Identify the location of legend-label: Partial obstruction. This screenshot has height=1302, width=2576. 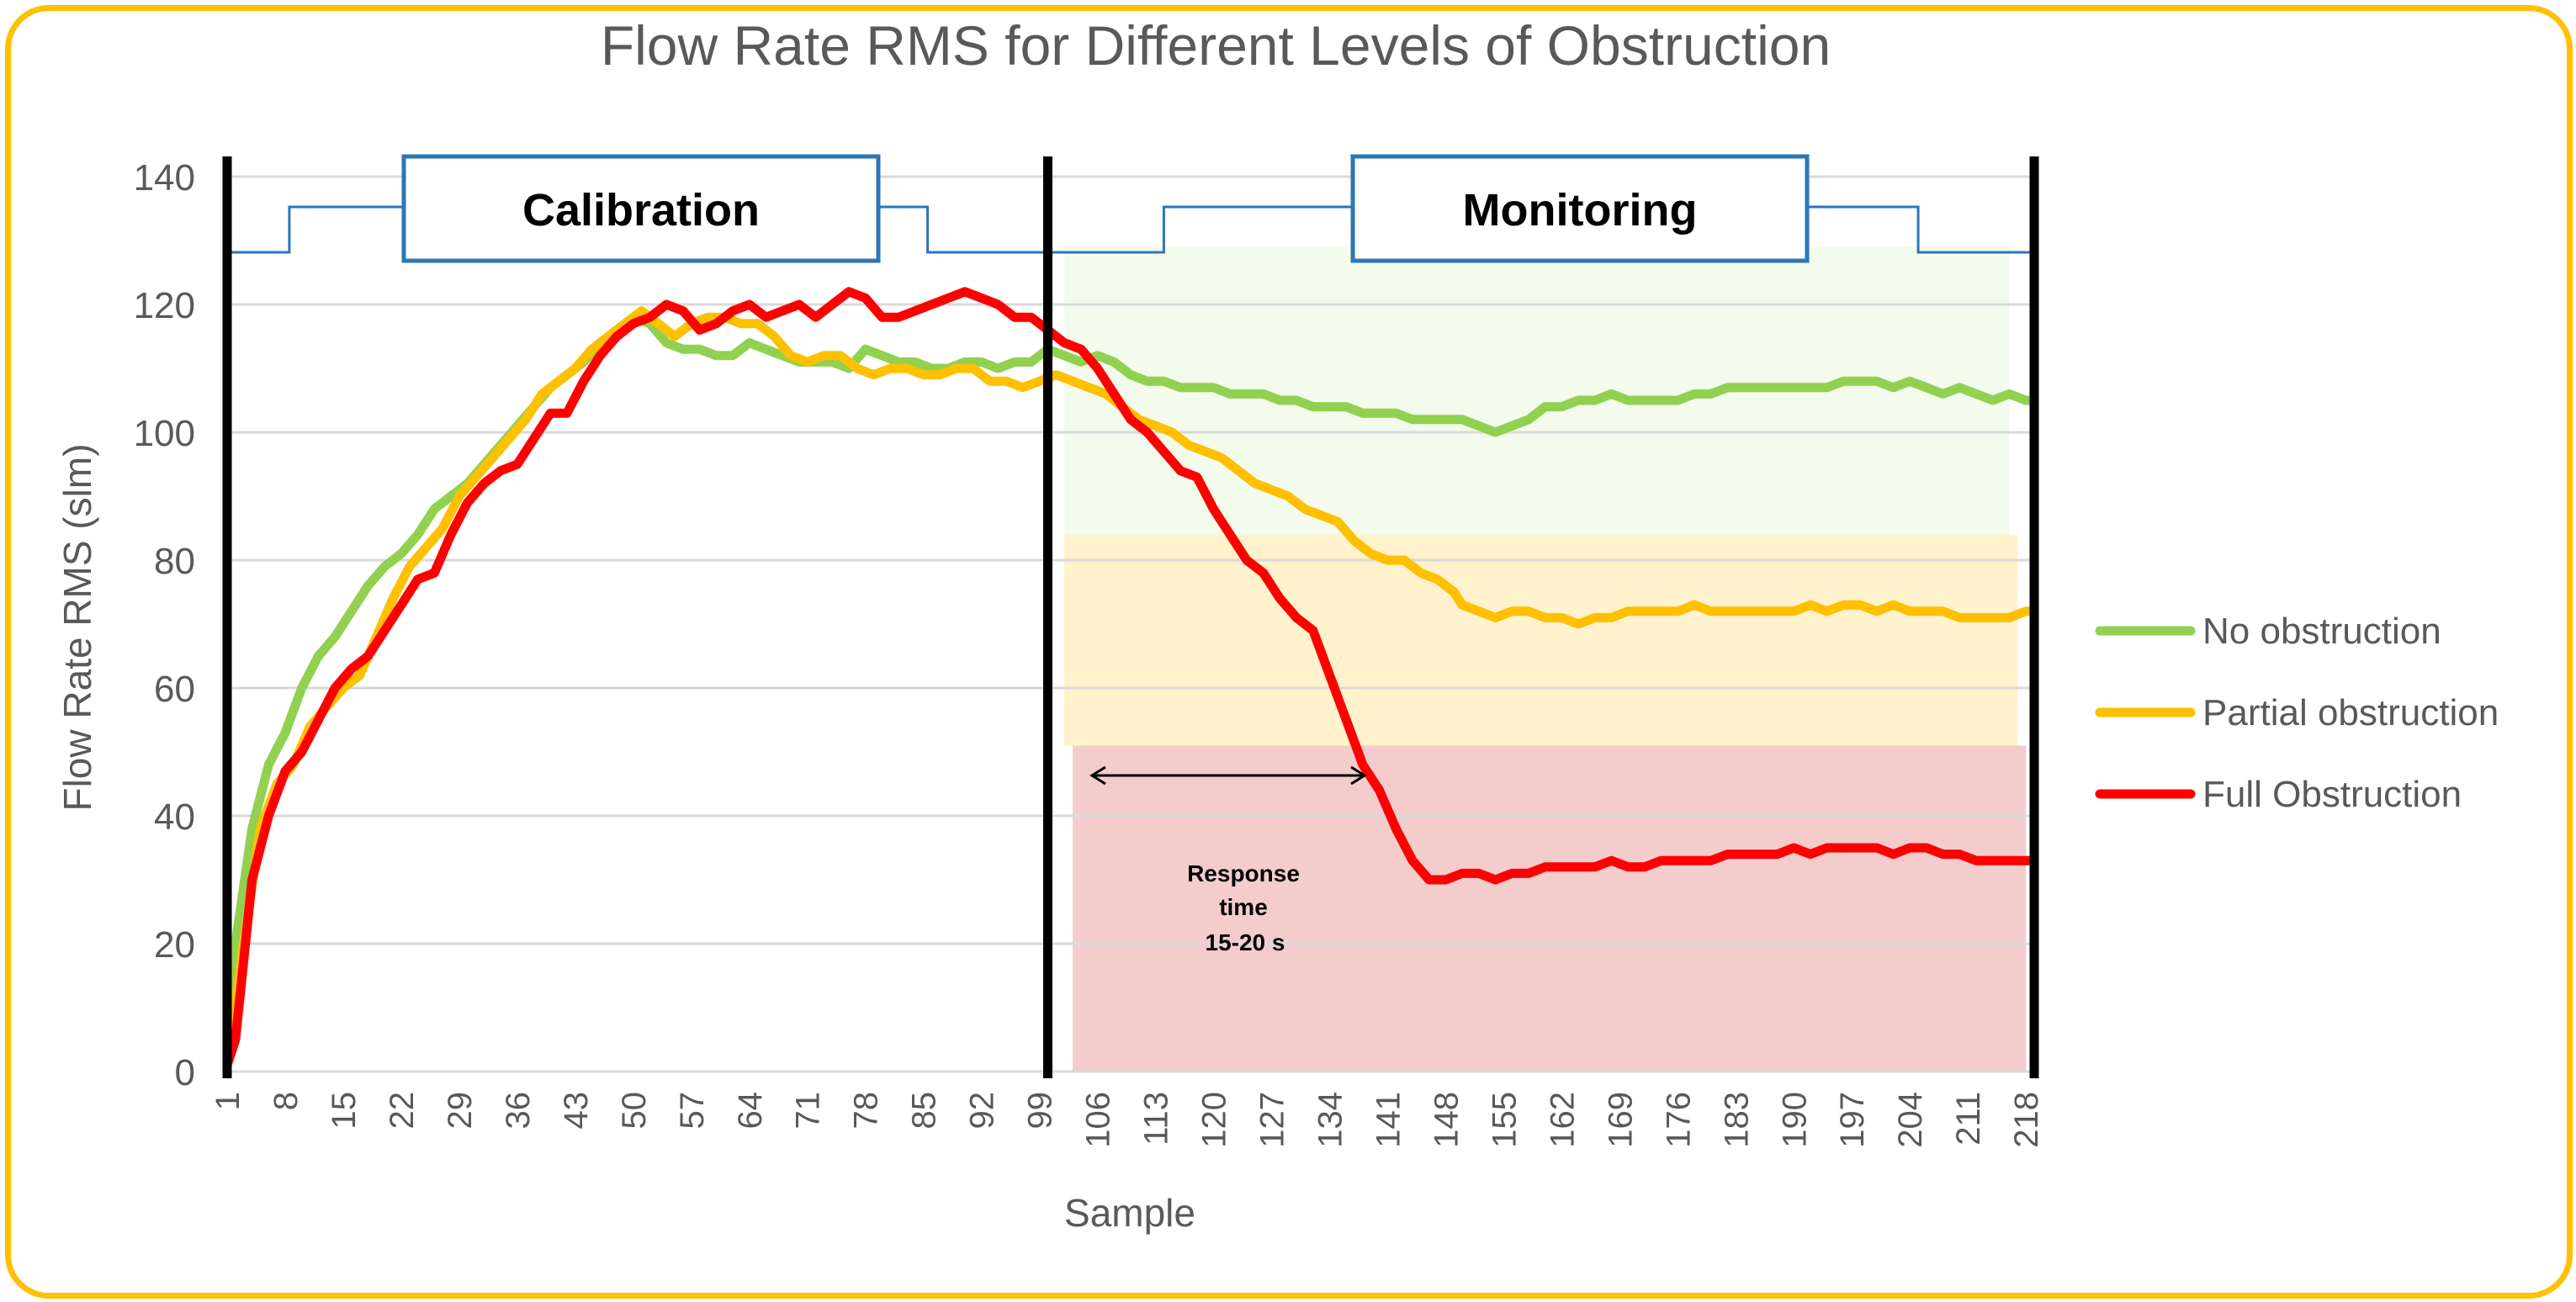
(2350, 712).